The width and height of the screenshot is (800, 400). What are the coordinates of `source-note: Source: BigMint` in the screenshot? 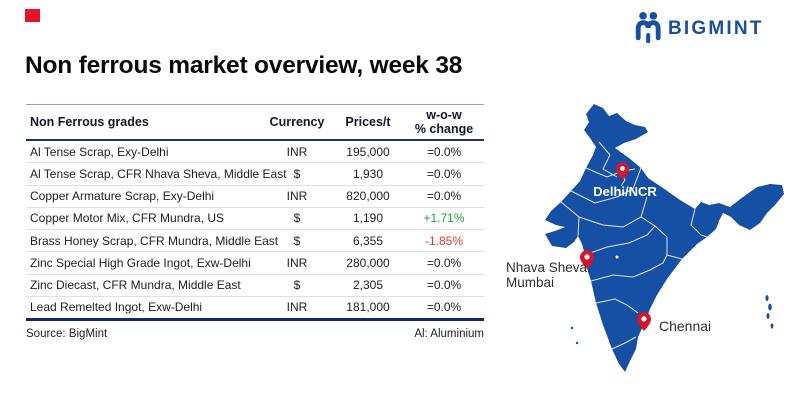 It's located at (67, 334).